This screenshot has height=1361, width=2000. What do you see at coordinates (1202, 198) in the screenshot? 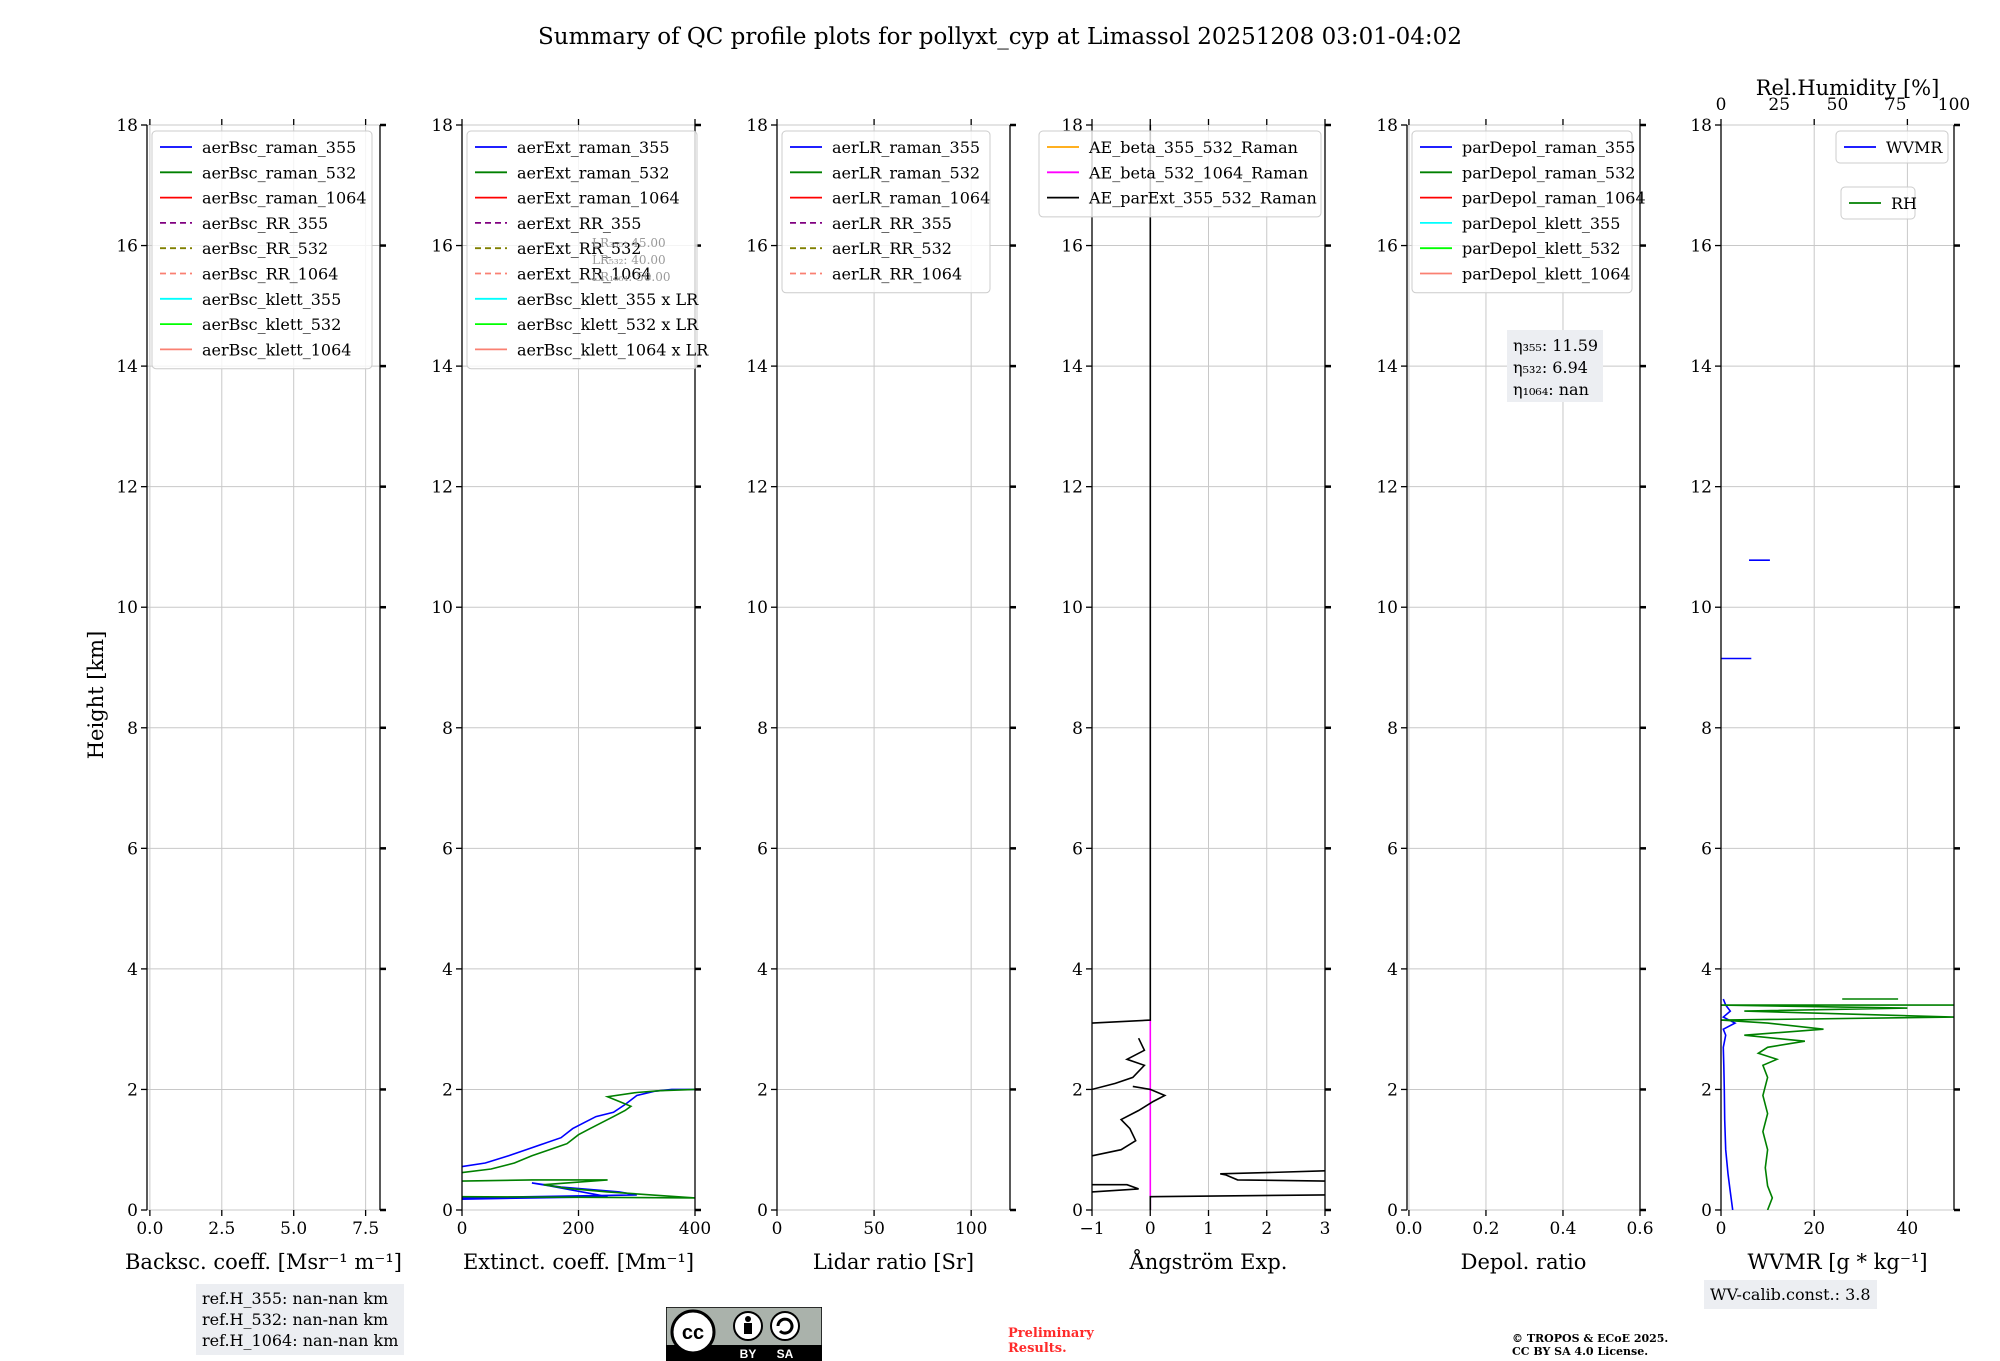
I see `legend-label: AE_parExt_355_532_Raman` at bounding box center [1202, 198].